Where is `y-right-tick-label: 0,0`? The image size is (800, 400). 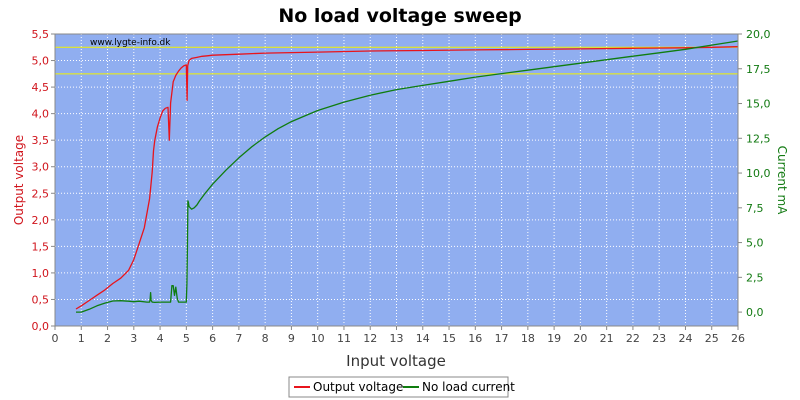
y-right-tick-label: 0,0 is located at coordinates (755, 312).